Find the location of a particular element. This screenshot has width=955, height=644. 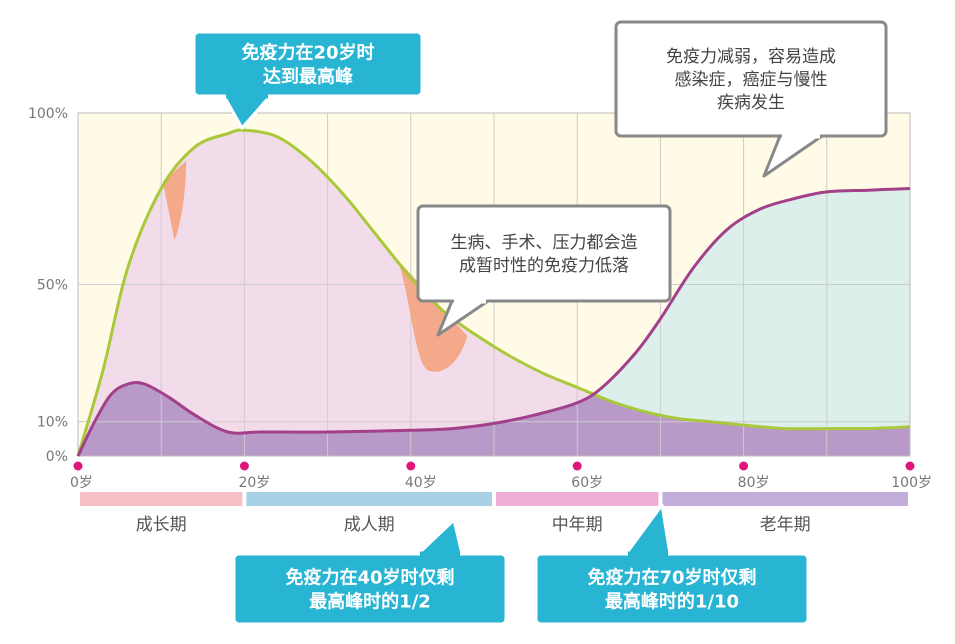

callout-decline-text: 感染症，癌症与慢性 is located at coordinates (751, 79).